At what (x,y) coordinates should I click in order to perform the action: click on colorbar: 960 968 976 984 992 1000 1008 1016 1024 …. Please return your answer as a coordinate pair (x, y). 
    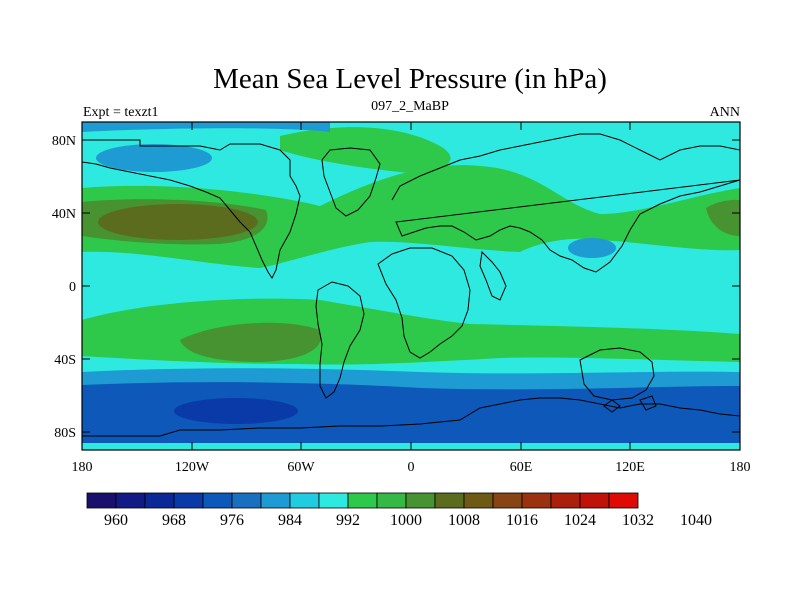
    Looking at the image, I should click on (399, 510).